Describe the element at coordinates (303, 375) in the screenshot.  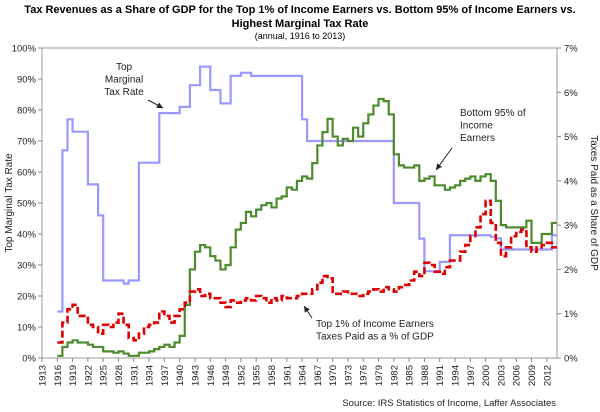
I see `x-tick-label: 1964` at that location.